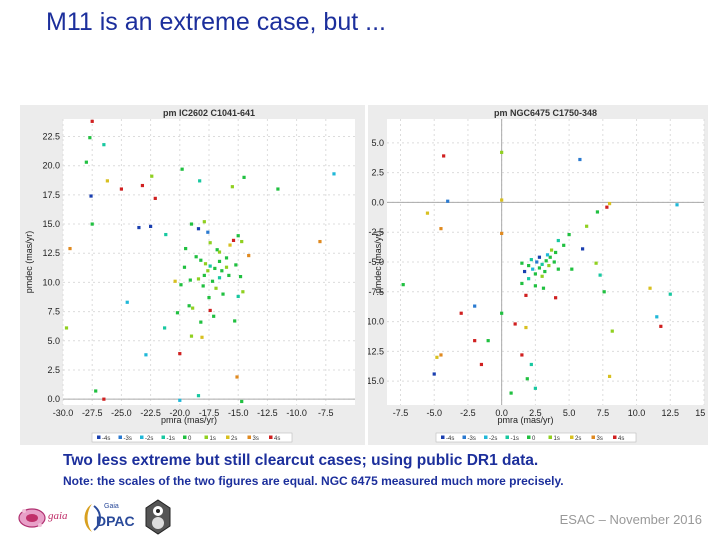  What do you see at coordinates (326, 413) in the screenshot?
I see `x-tick-label: -7.5` at bounding box center [326, 413].